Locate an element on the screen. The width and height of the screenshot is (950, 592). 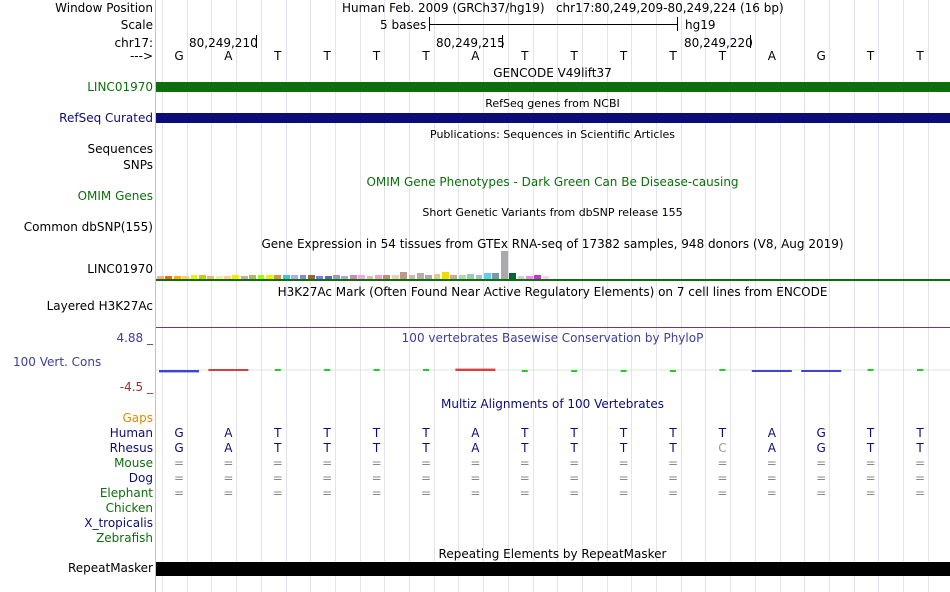
repeatmasker-track-title: Repeating Elements by RepeatMasker is located at coordinates (552, 554).